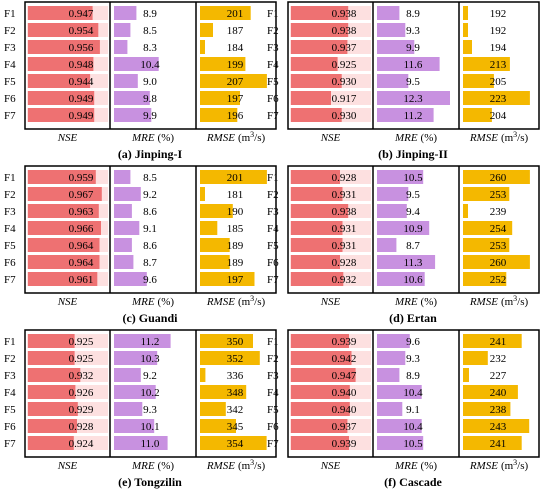  What do you see at coordinates (498, 342) in the screenshot?
I see `rmse-value-f1: 241` at bounding box center [498, 342].